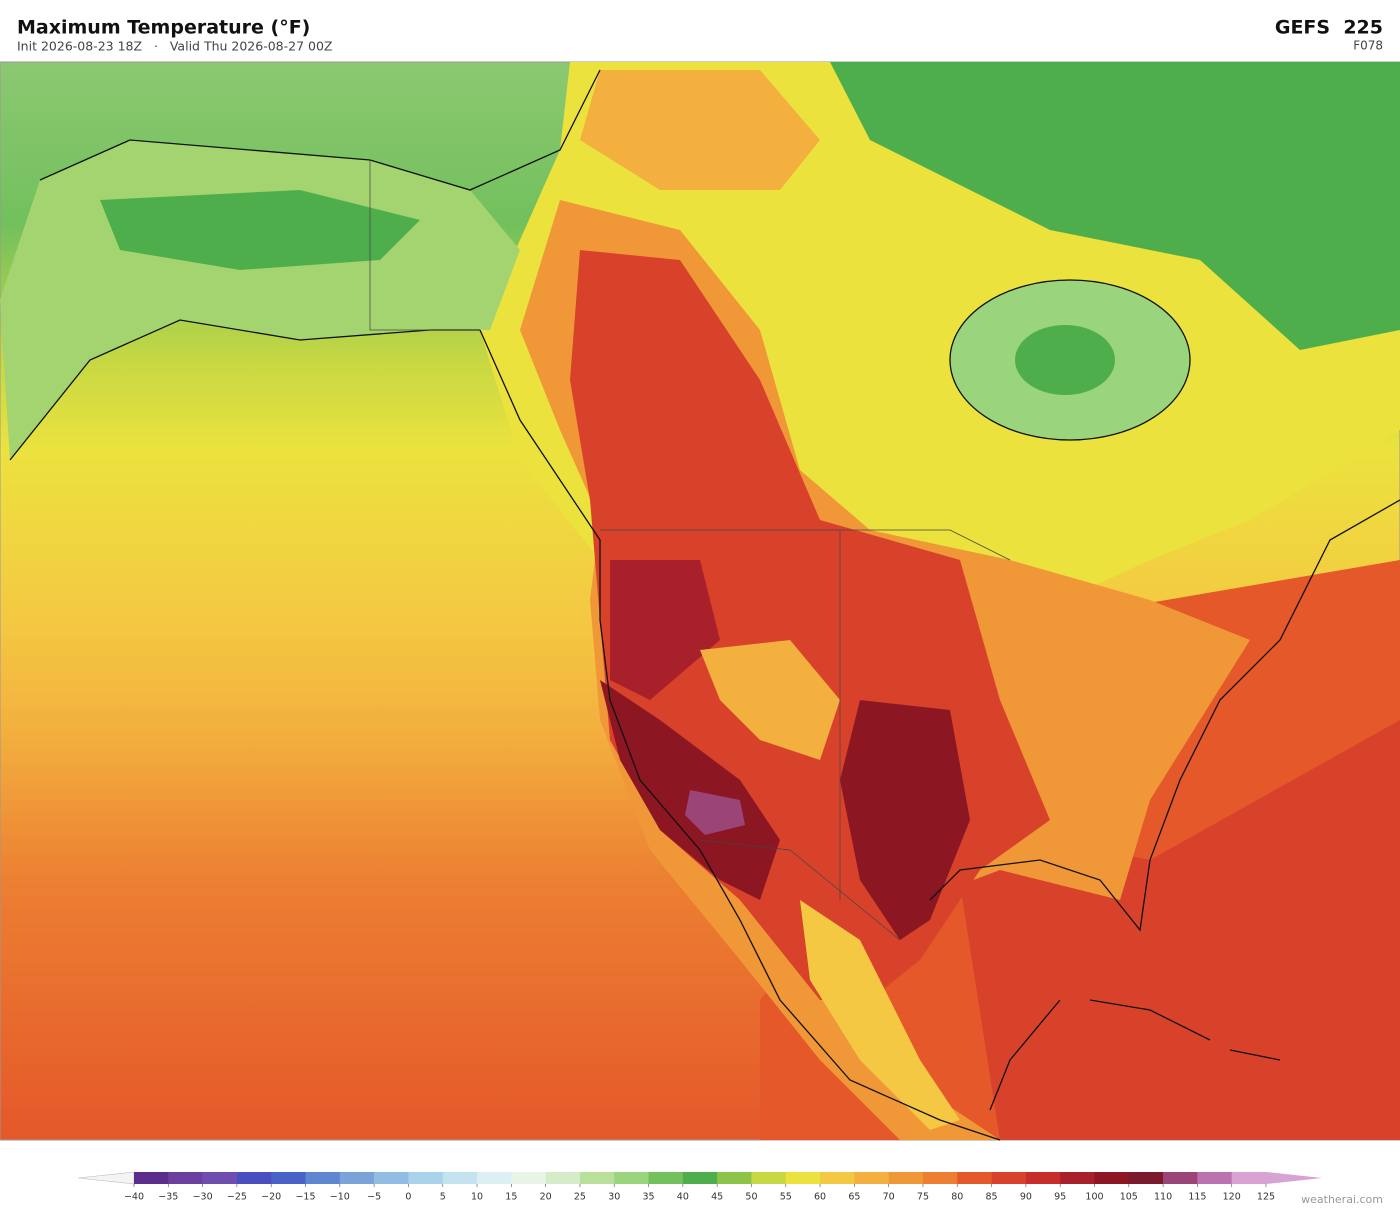  I want to click on colorbar-tick-label: −40, so click(134, 1197).